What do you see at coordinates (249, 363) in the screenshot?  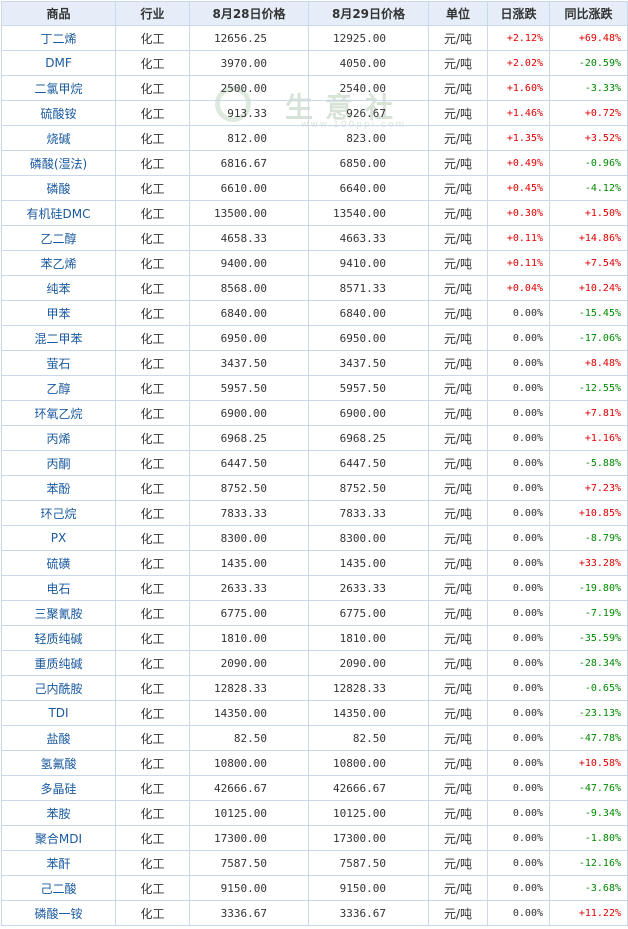 I see `price-prev-cell: 3437.50` at bounding box center [249, 363].